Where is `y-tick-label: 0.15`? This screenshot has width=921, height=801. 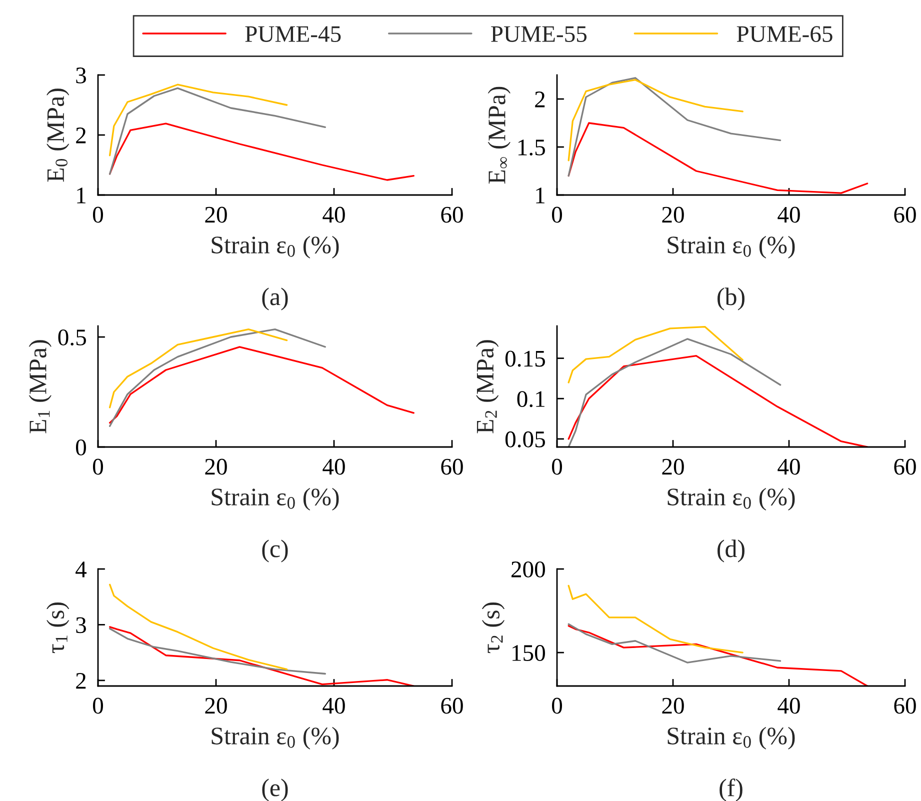 y-tick-label: 0.15 is located at coordinates (525, 358).